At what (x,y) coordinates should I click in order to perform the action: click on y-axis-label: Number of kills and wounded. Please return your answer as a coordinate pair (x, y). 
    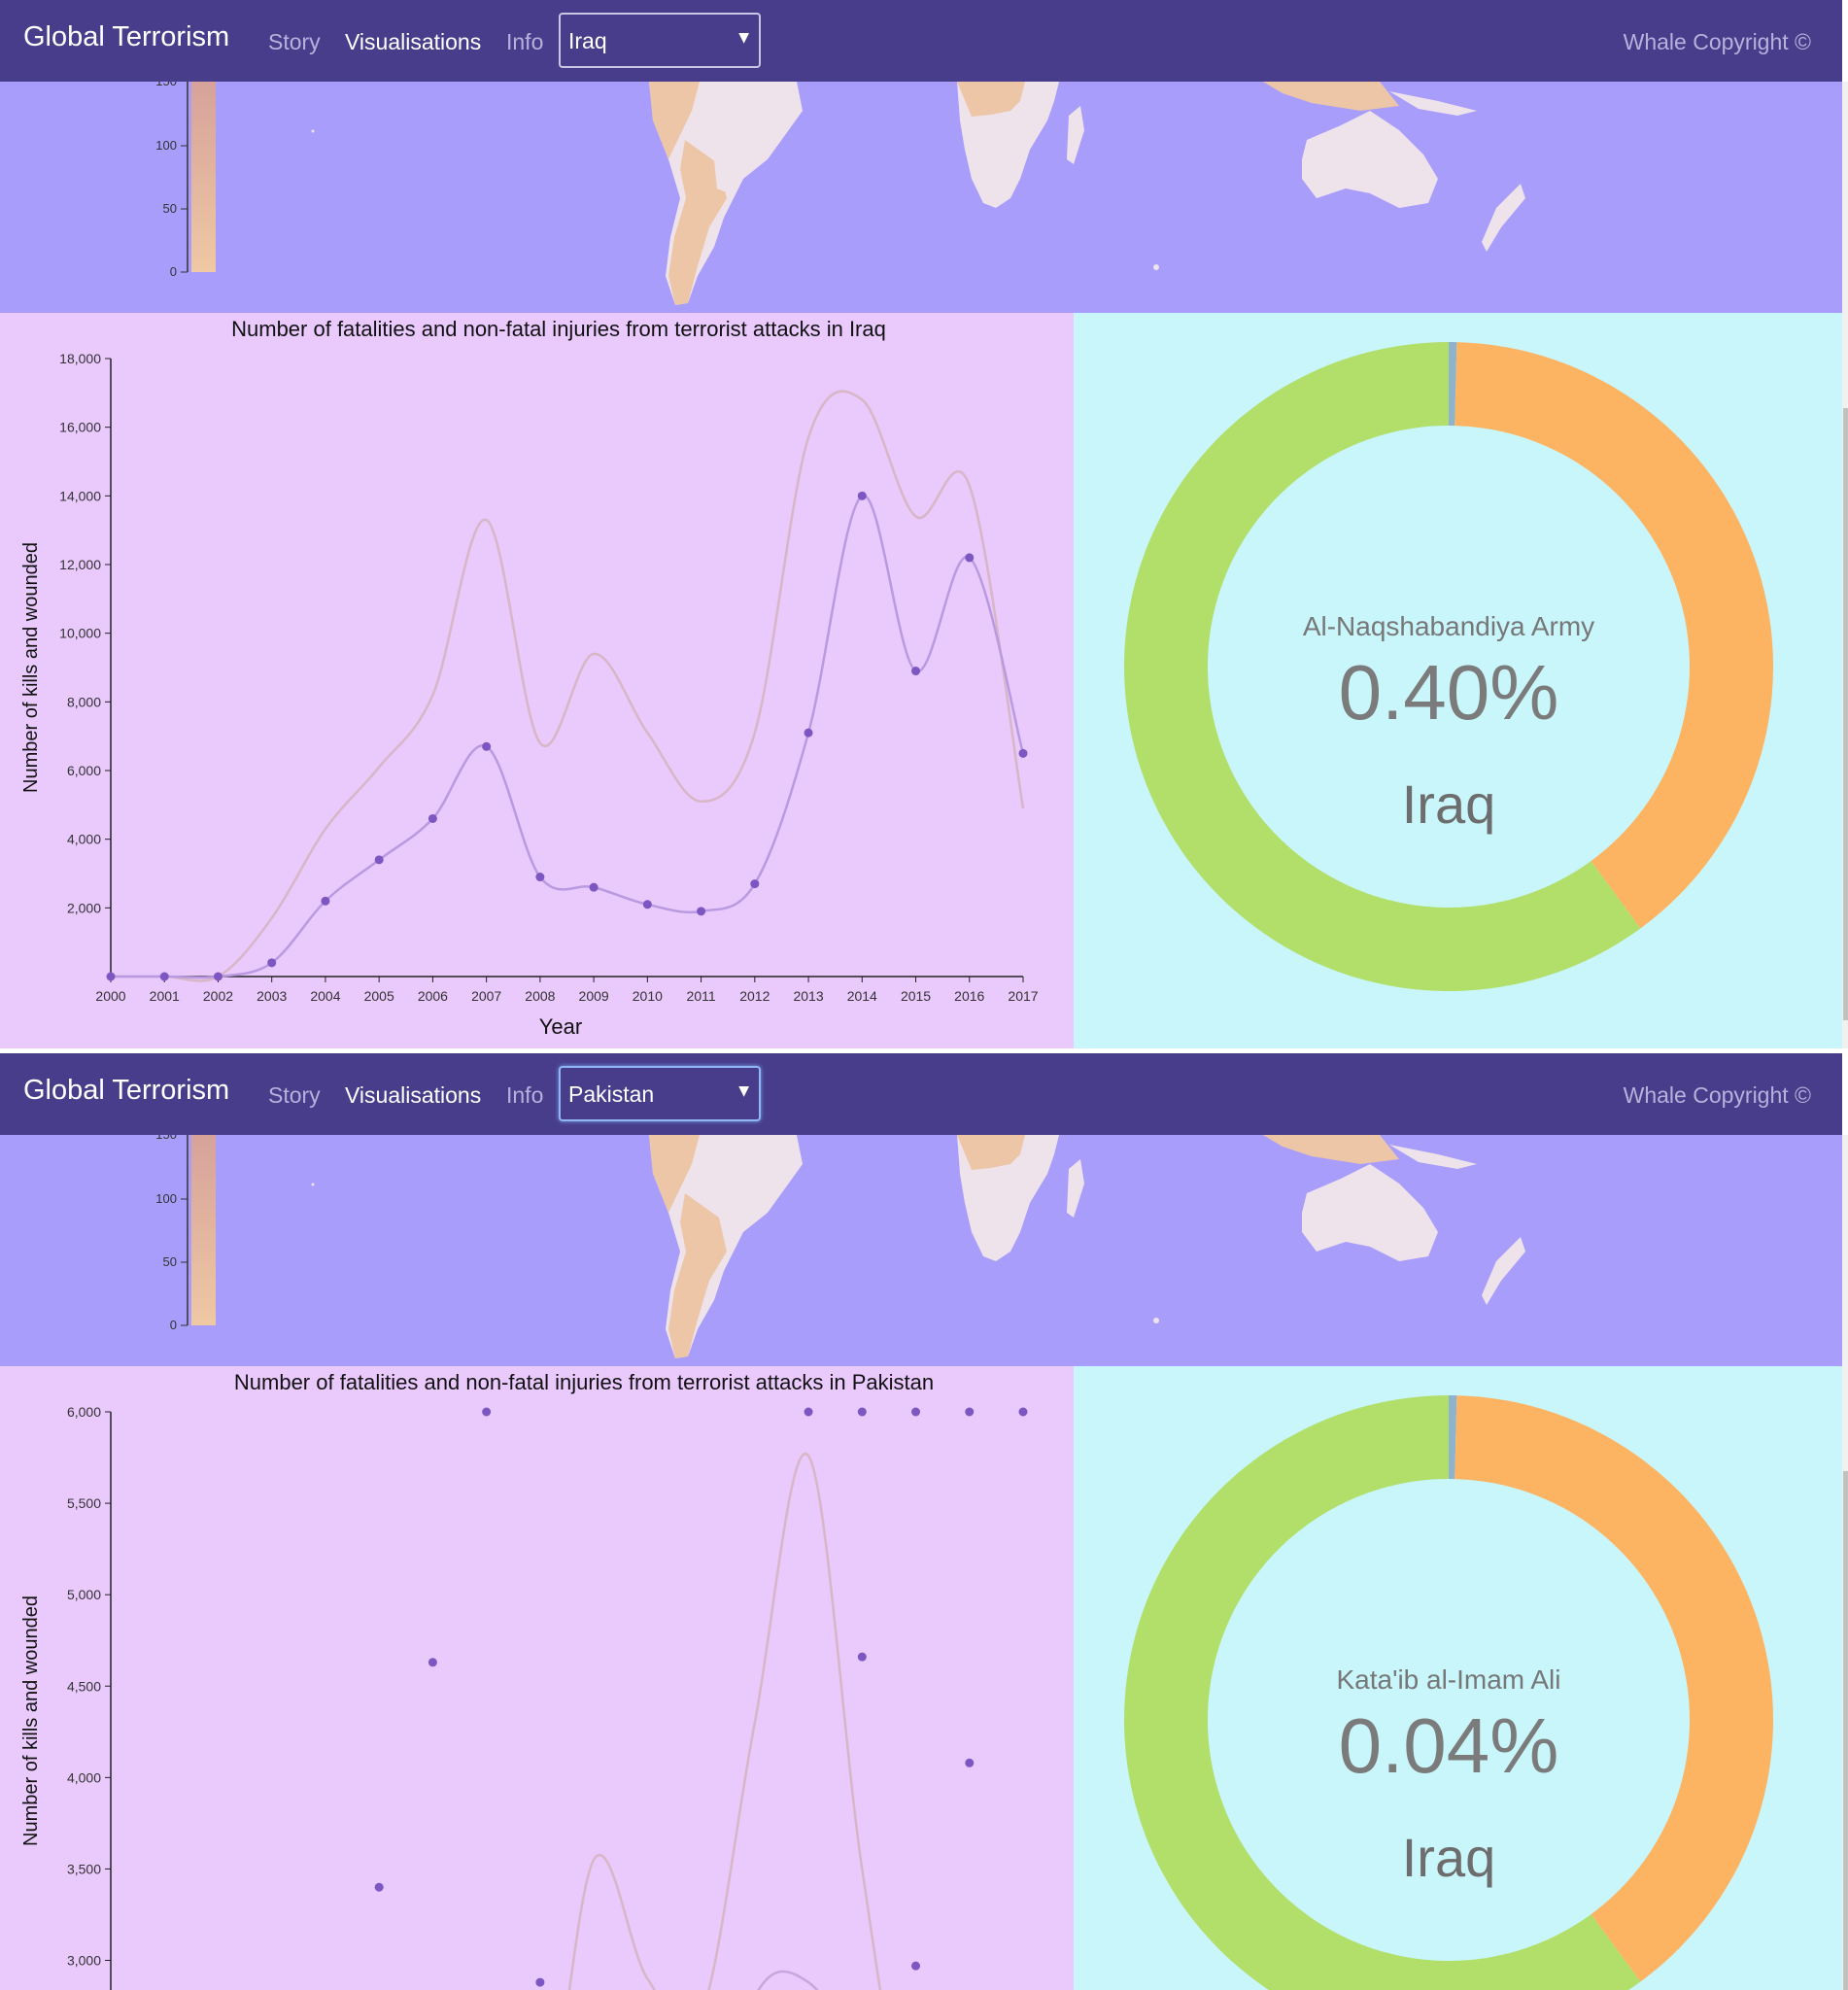
    Looking at the image, I should click on (31, 1721).